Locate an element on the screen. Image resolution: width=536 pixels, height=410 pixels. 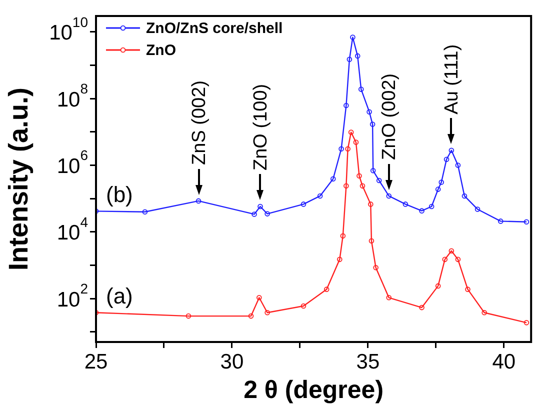
x-tick-label: 40 is located at coordinates (504, 362).